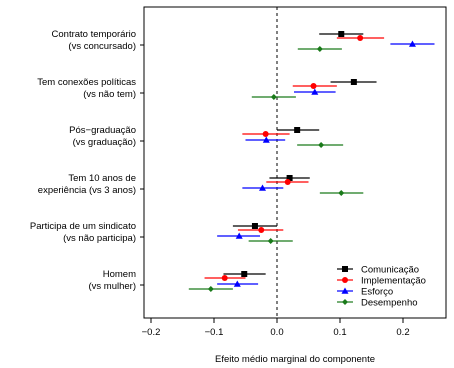  I want to click on y-tick-label-line2: experiência (vs 3 anos), so click(87, 190).